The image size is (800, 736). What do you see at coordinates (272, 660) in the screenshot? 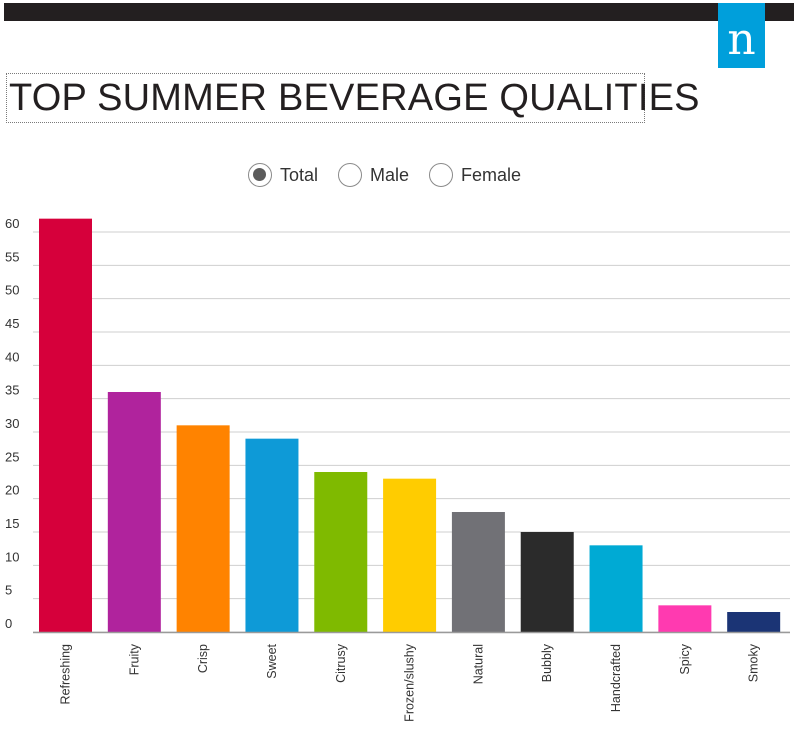
I see `category-label-sweet: Sweet` at bounding box center [272, 660].